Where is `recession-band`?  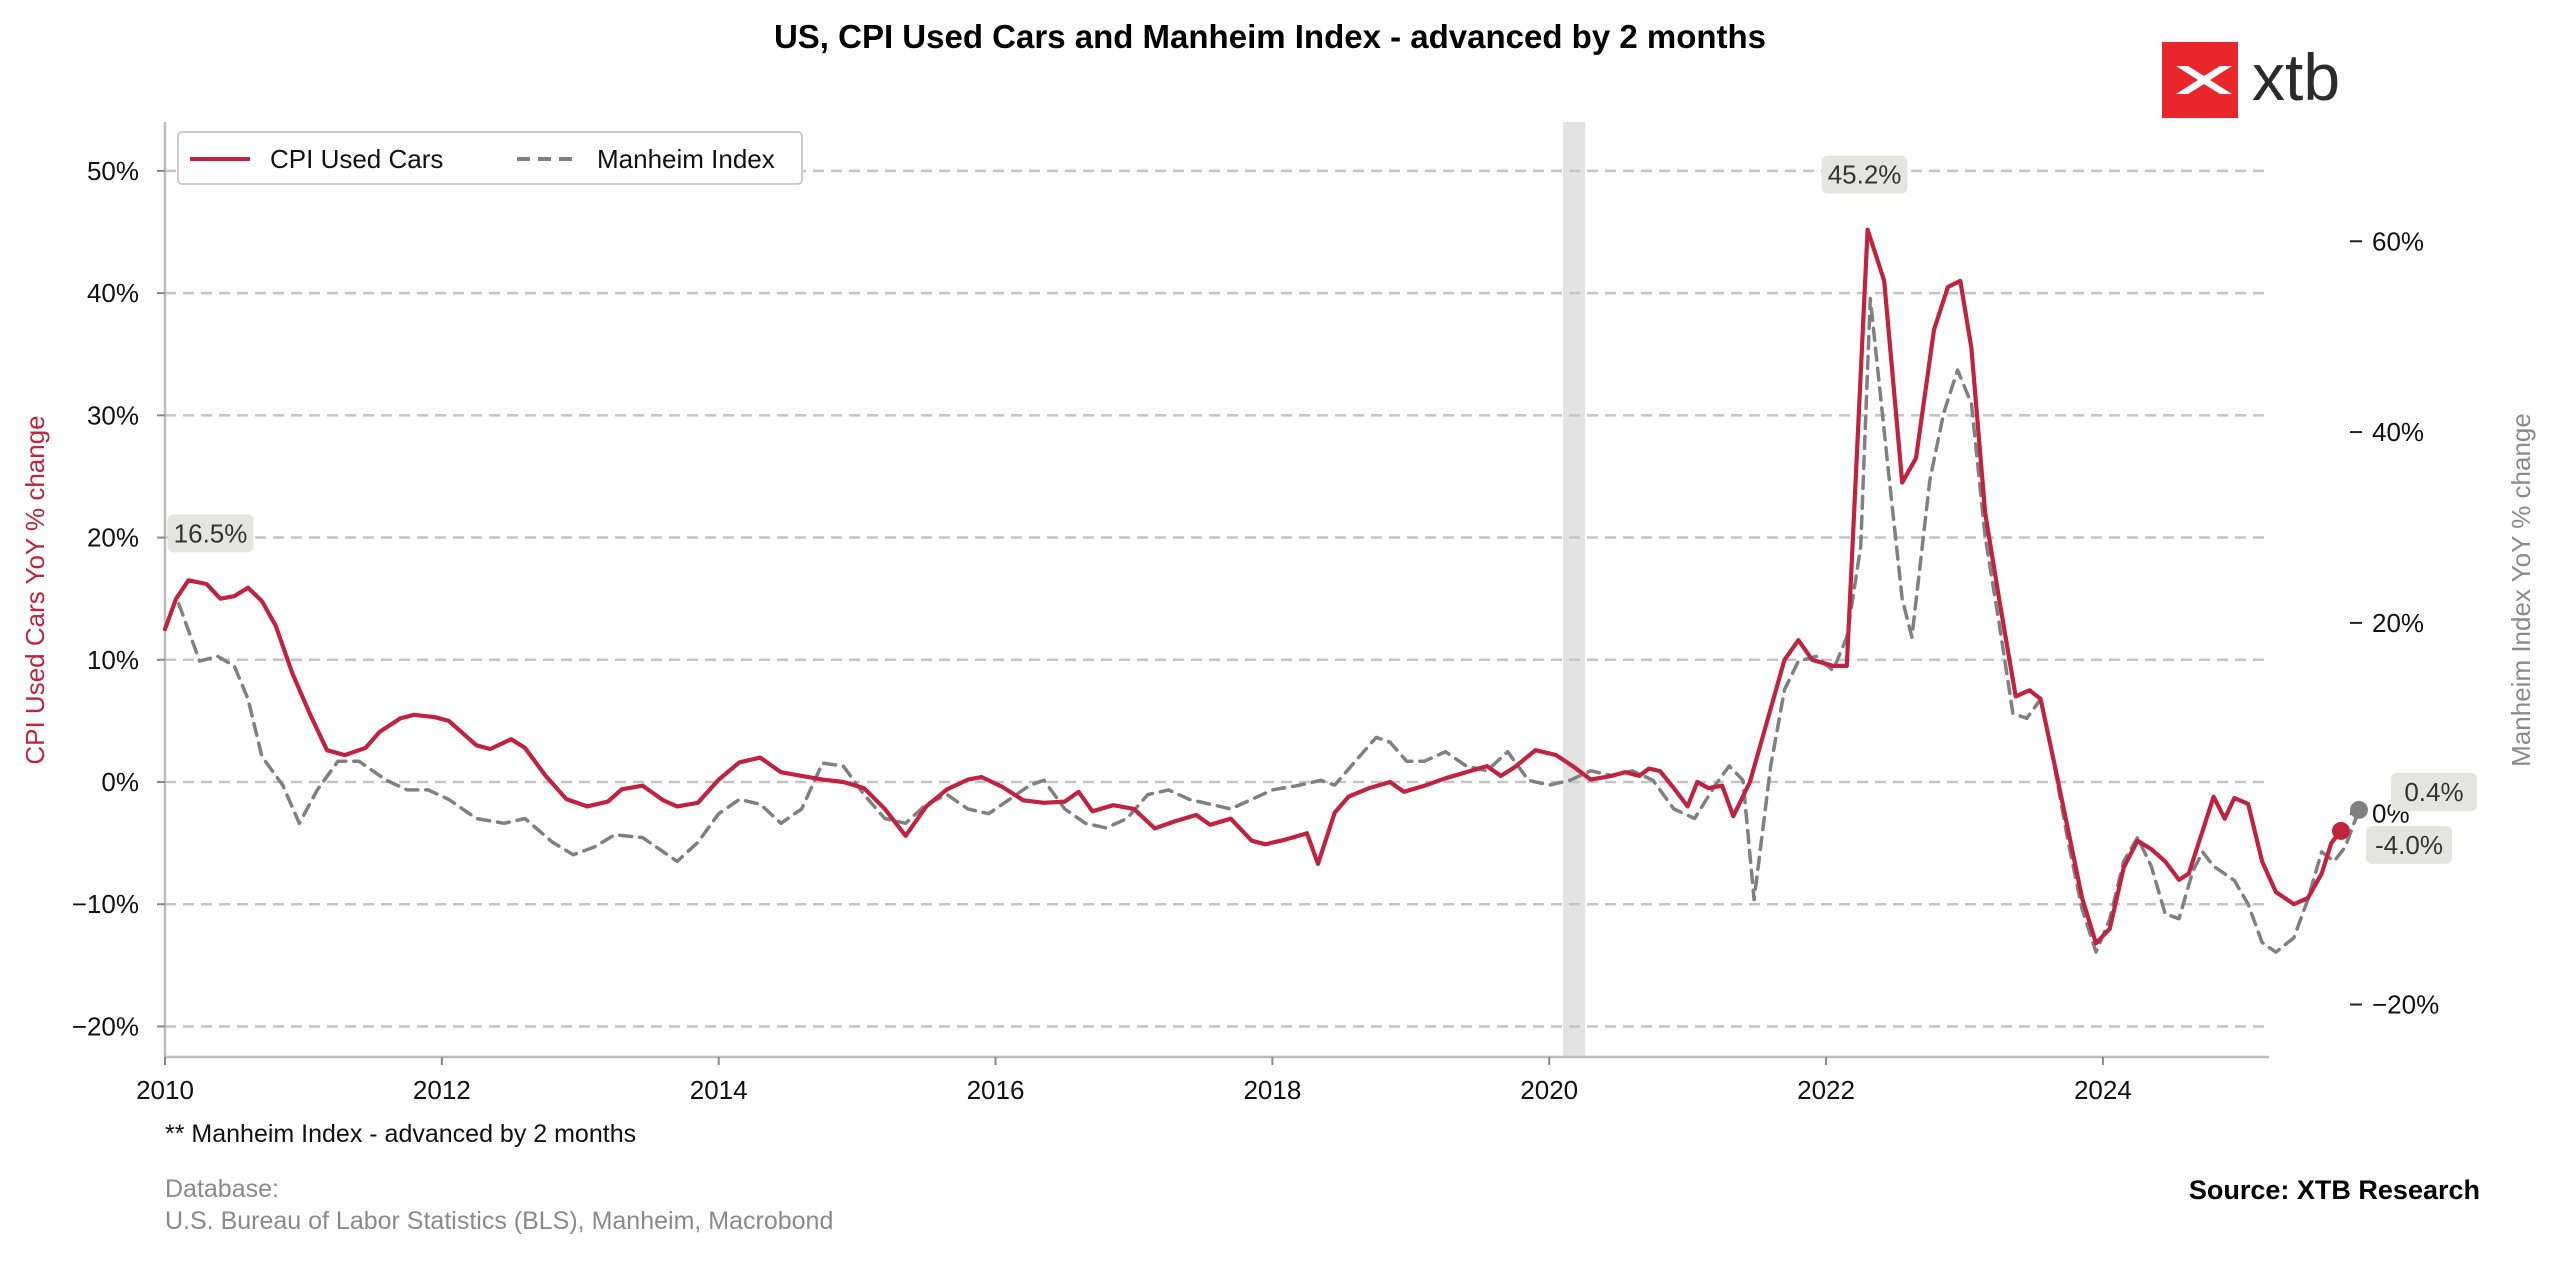
recession-band is located at coordinates (1574, 589).